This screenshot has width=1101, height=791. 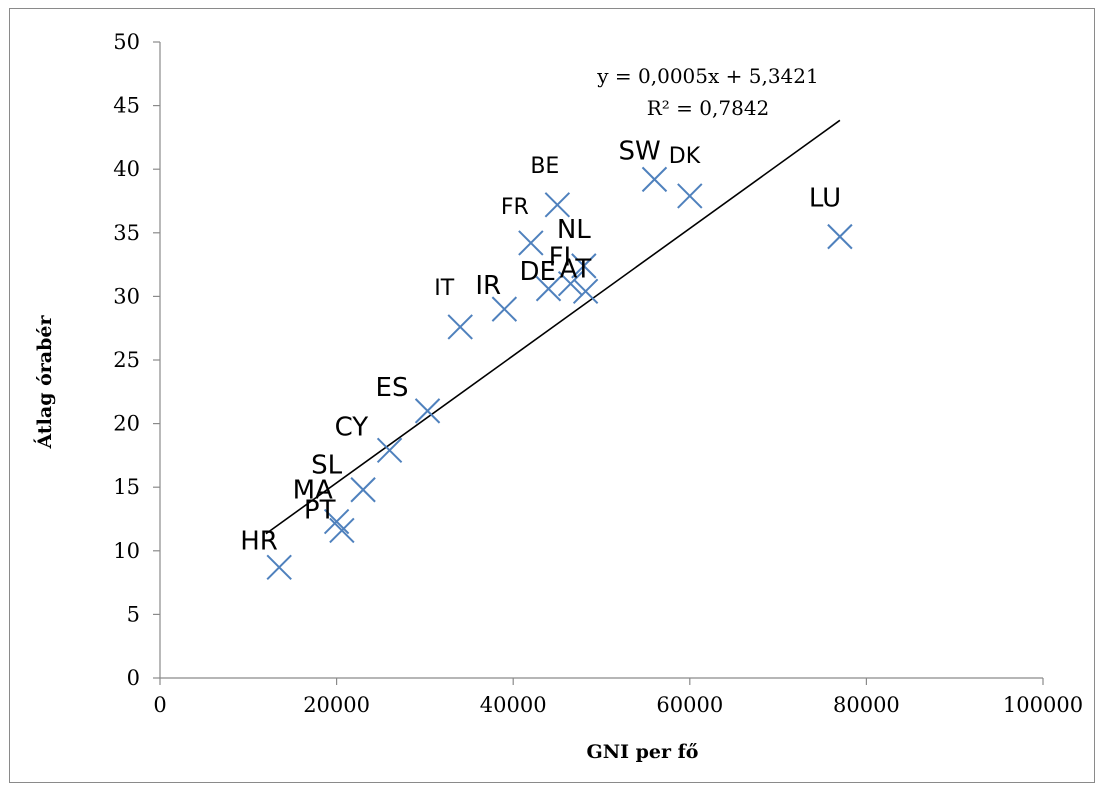 I want to click on y-axis-title: Átlag órabér, so click(x=44, y=382).